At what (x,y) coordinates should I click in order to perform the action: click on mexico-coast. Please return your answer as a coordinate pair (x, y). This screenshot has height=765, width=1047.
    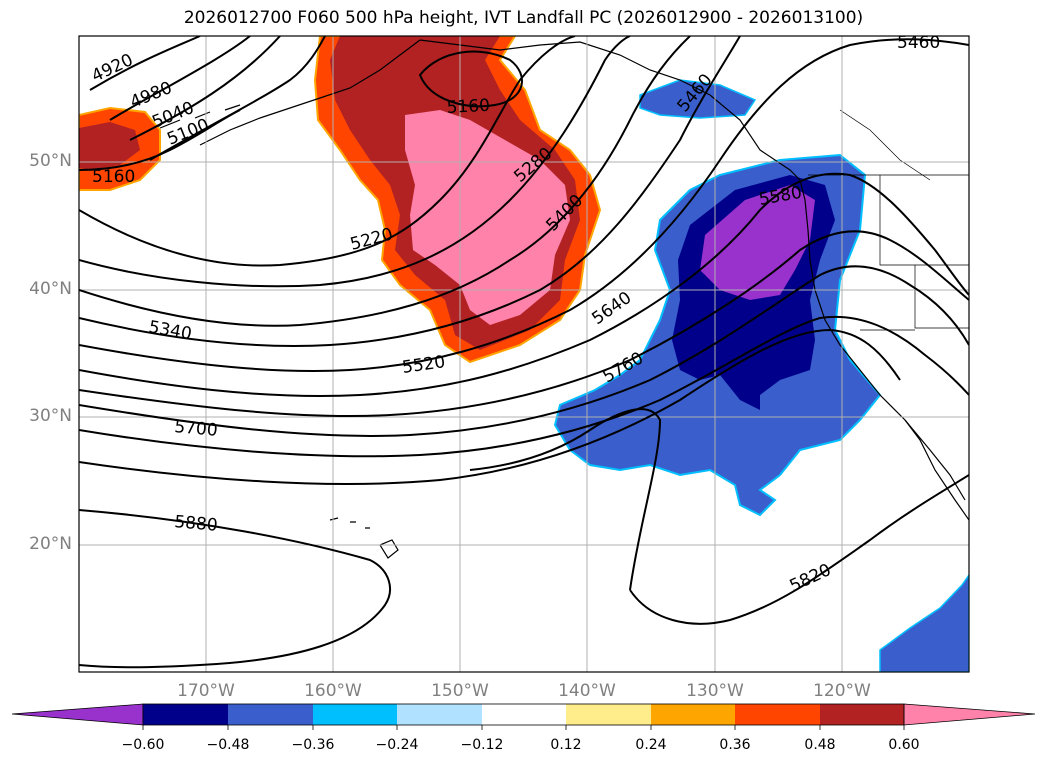
    Looking at the image, I should click on (936, 470).